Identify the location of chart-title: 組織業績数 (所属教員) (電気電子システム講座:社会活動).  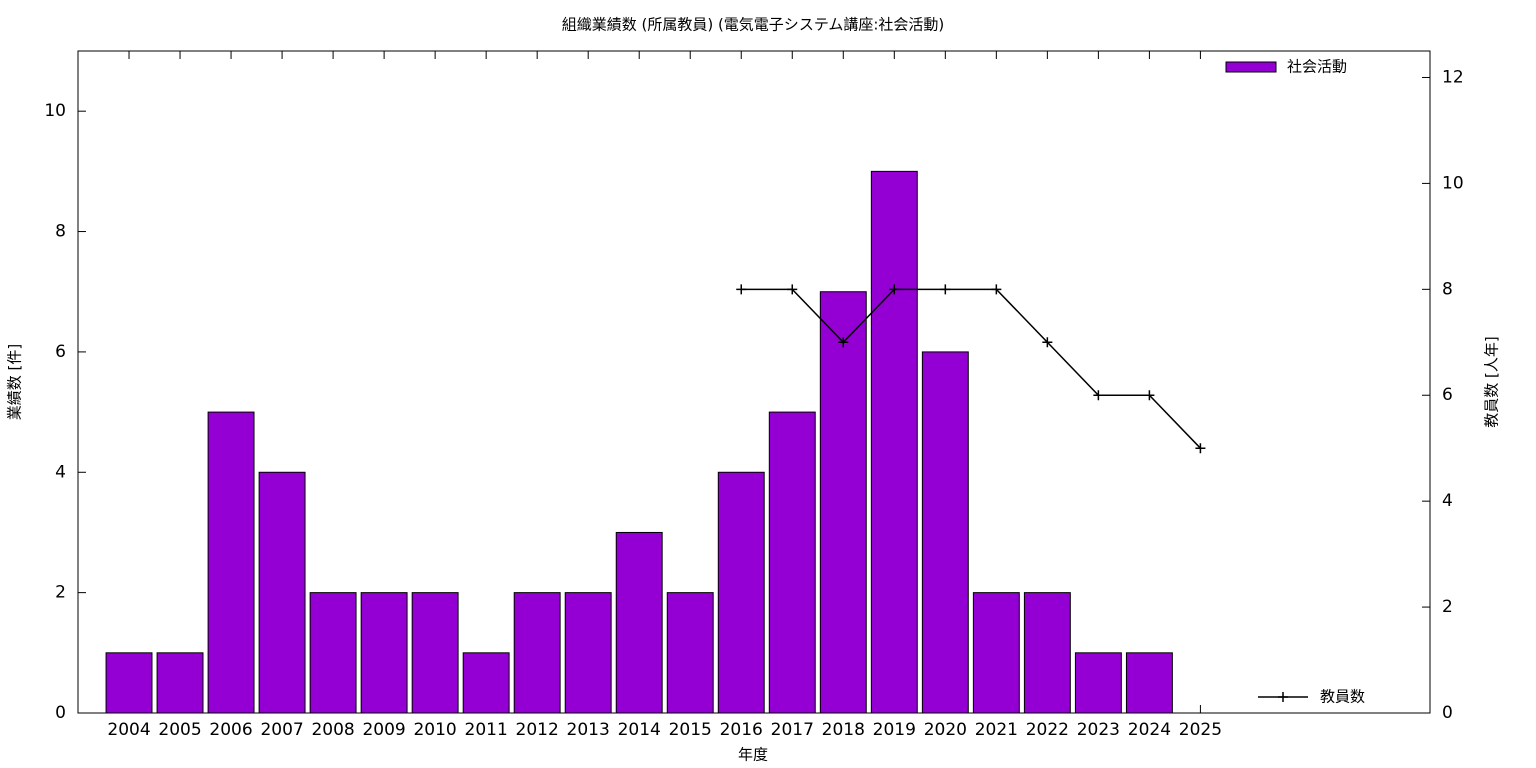
(753, 25).